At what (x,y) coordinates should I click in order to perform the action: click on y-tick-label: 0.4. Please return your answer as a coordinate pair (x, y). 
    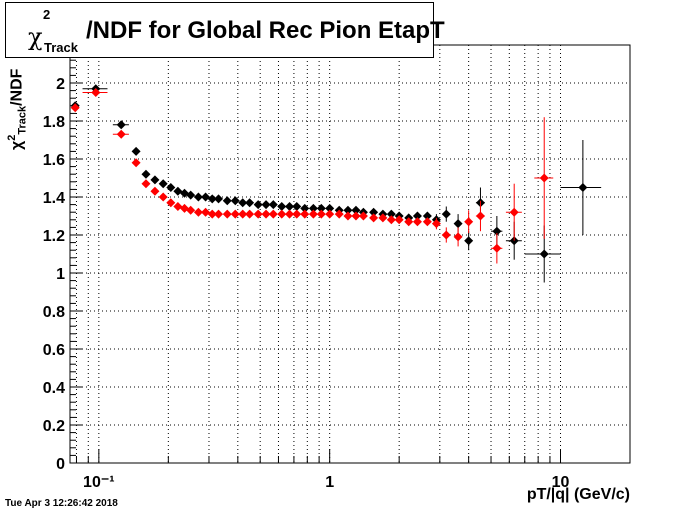
    Looking at the image, I should click on (54, 388).